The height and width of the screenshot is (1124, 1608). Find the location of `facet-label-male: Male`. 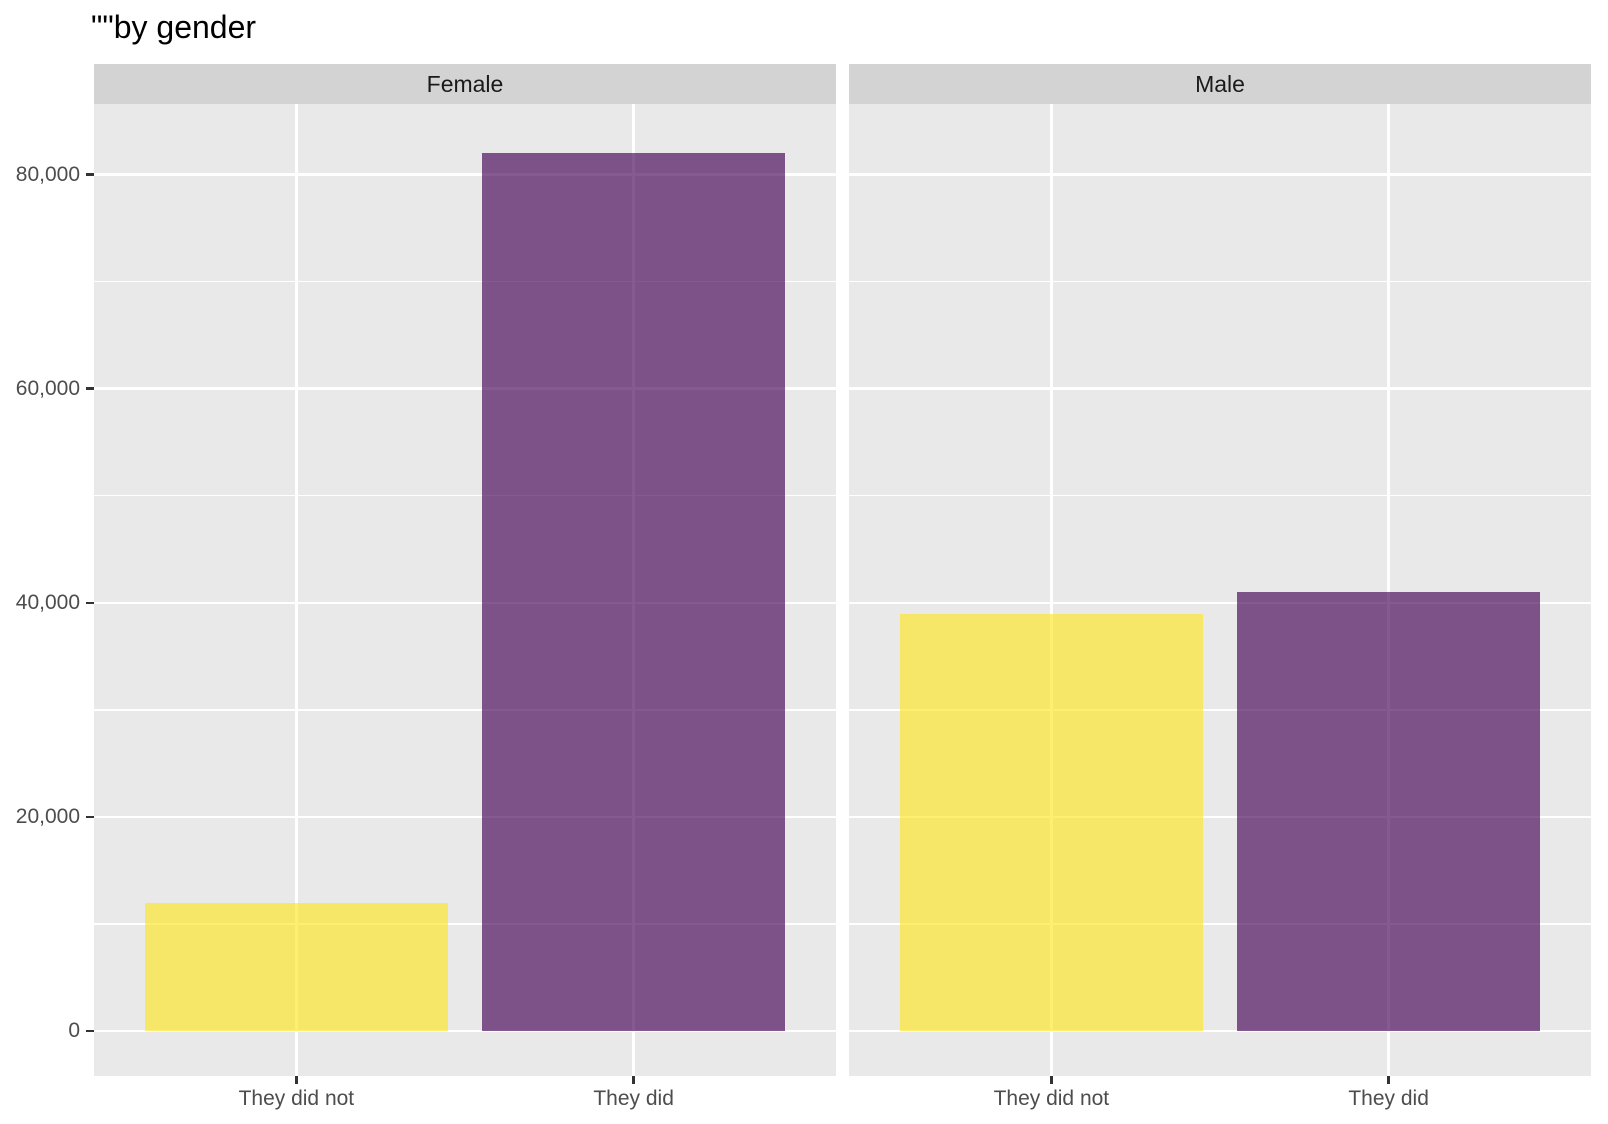

facet-label-male: Male is located at coordinates (1220, 83).